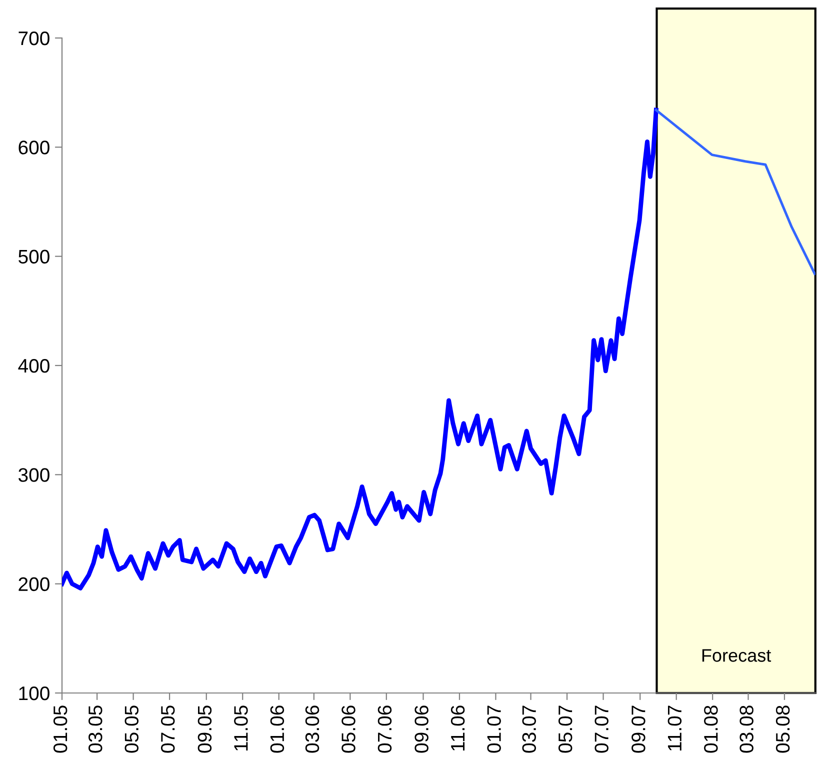 This screenshot has height=784, width=817. Describe the element at coordinates (711, 729) in the screenshot. I see `x-tick-label: 01.08` at that location.